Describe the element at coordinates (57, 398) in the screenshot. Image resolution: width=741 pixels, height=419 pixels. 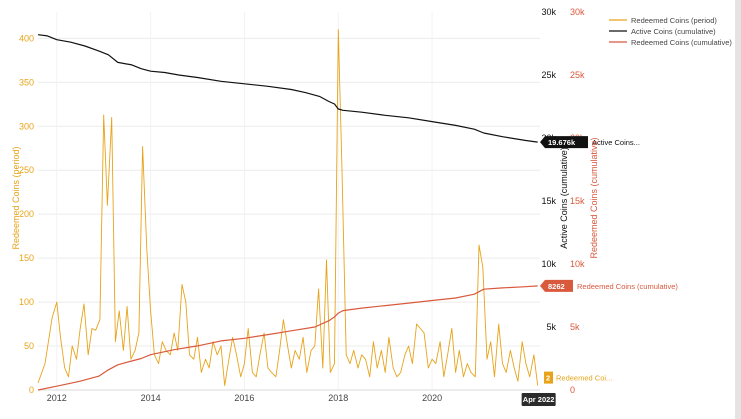
I see `x-tick-label: 2012` at that location.